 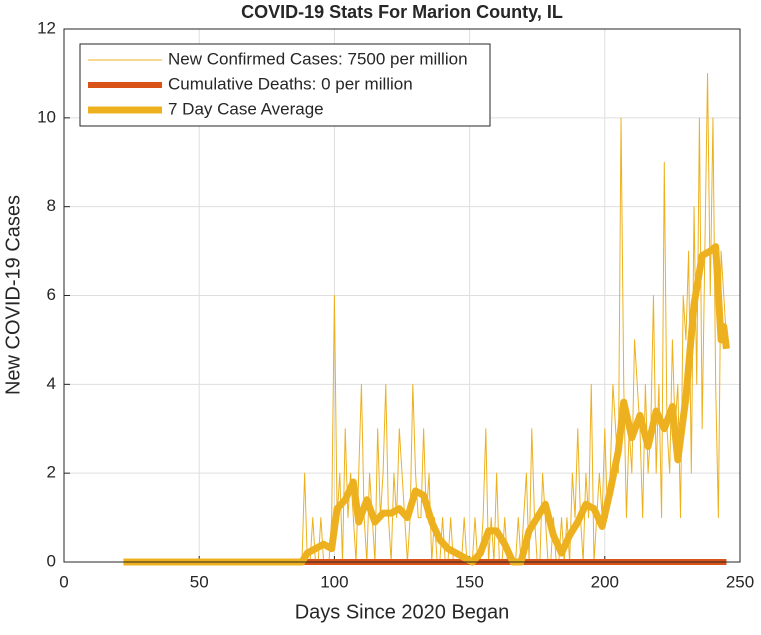 I want to click on legend-label: New Confirmed Cases: 7500 per million, so click(x=318, y=58).